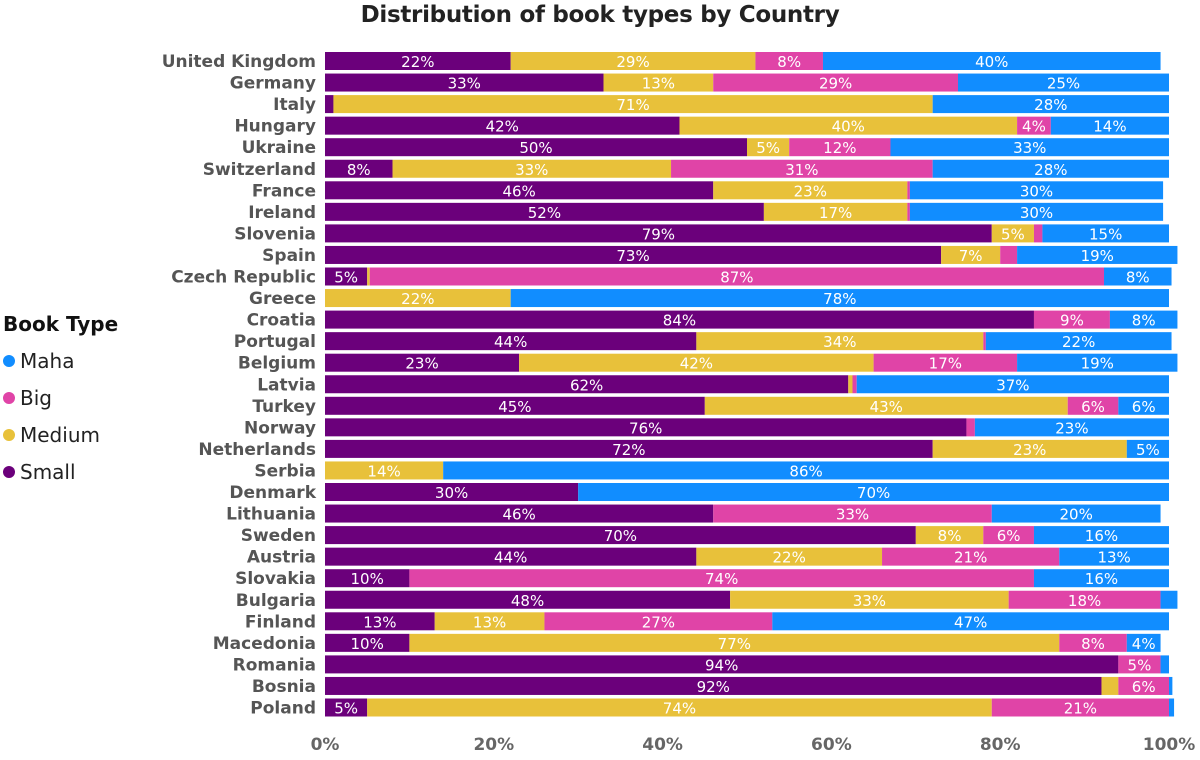 Image resolution: width=1200 pixels, height=760 pixels. I want to click on category-label: Austria, so click(281, 558).